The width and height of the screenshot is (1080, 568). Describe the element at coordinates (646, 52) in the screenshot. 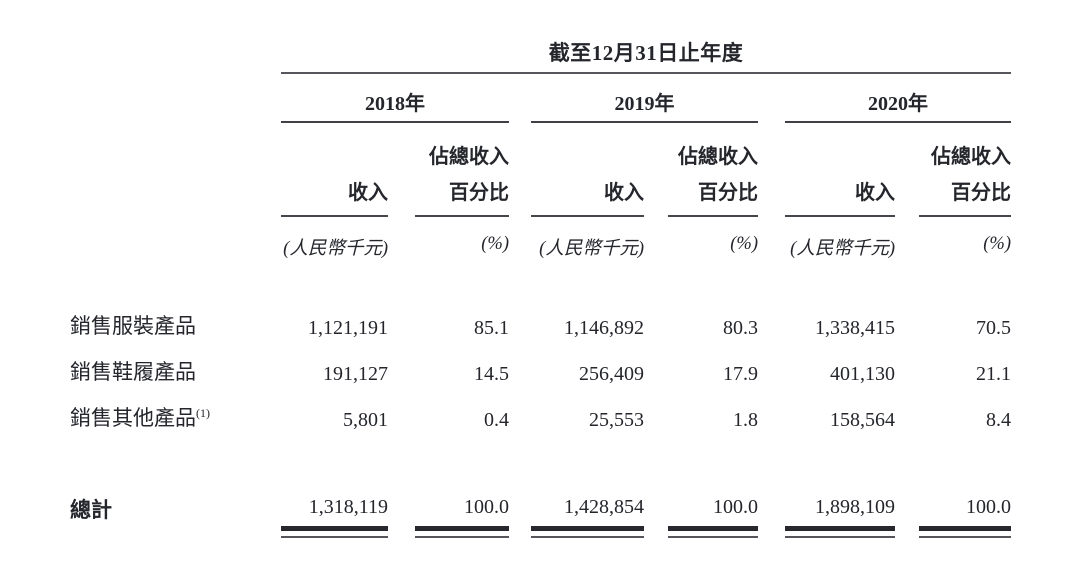

I see `table-title: 截至12月31日止年度` at that location.